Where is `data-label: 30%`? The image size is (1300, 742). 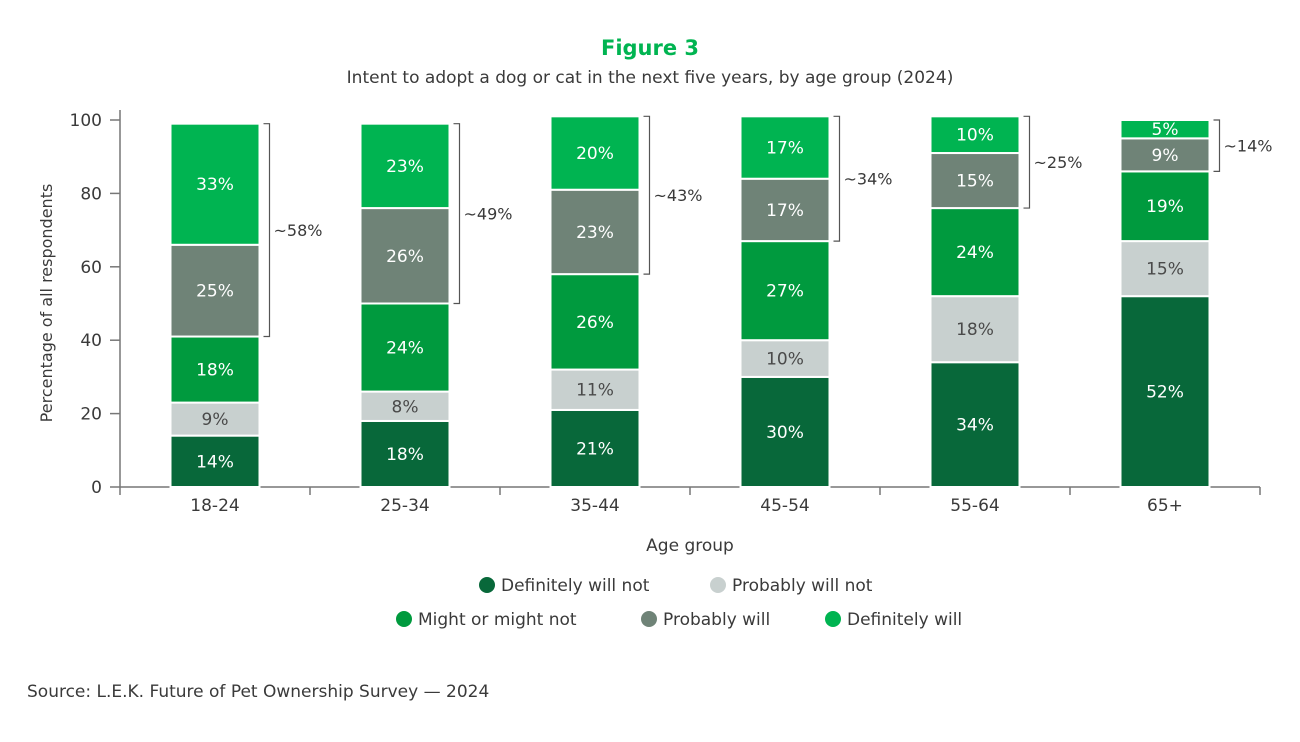
data-label: 30% is located at coordinates (785, 433).